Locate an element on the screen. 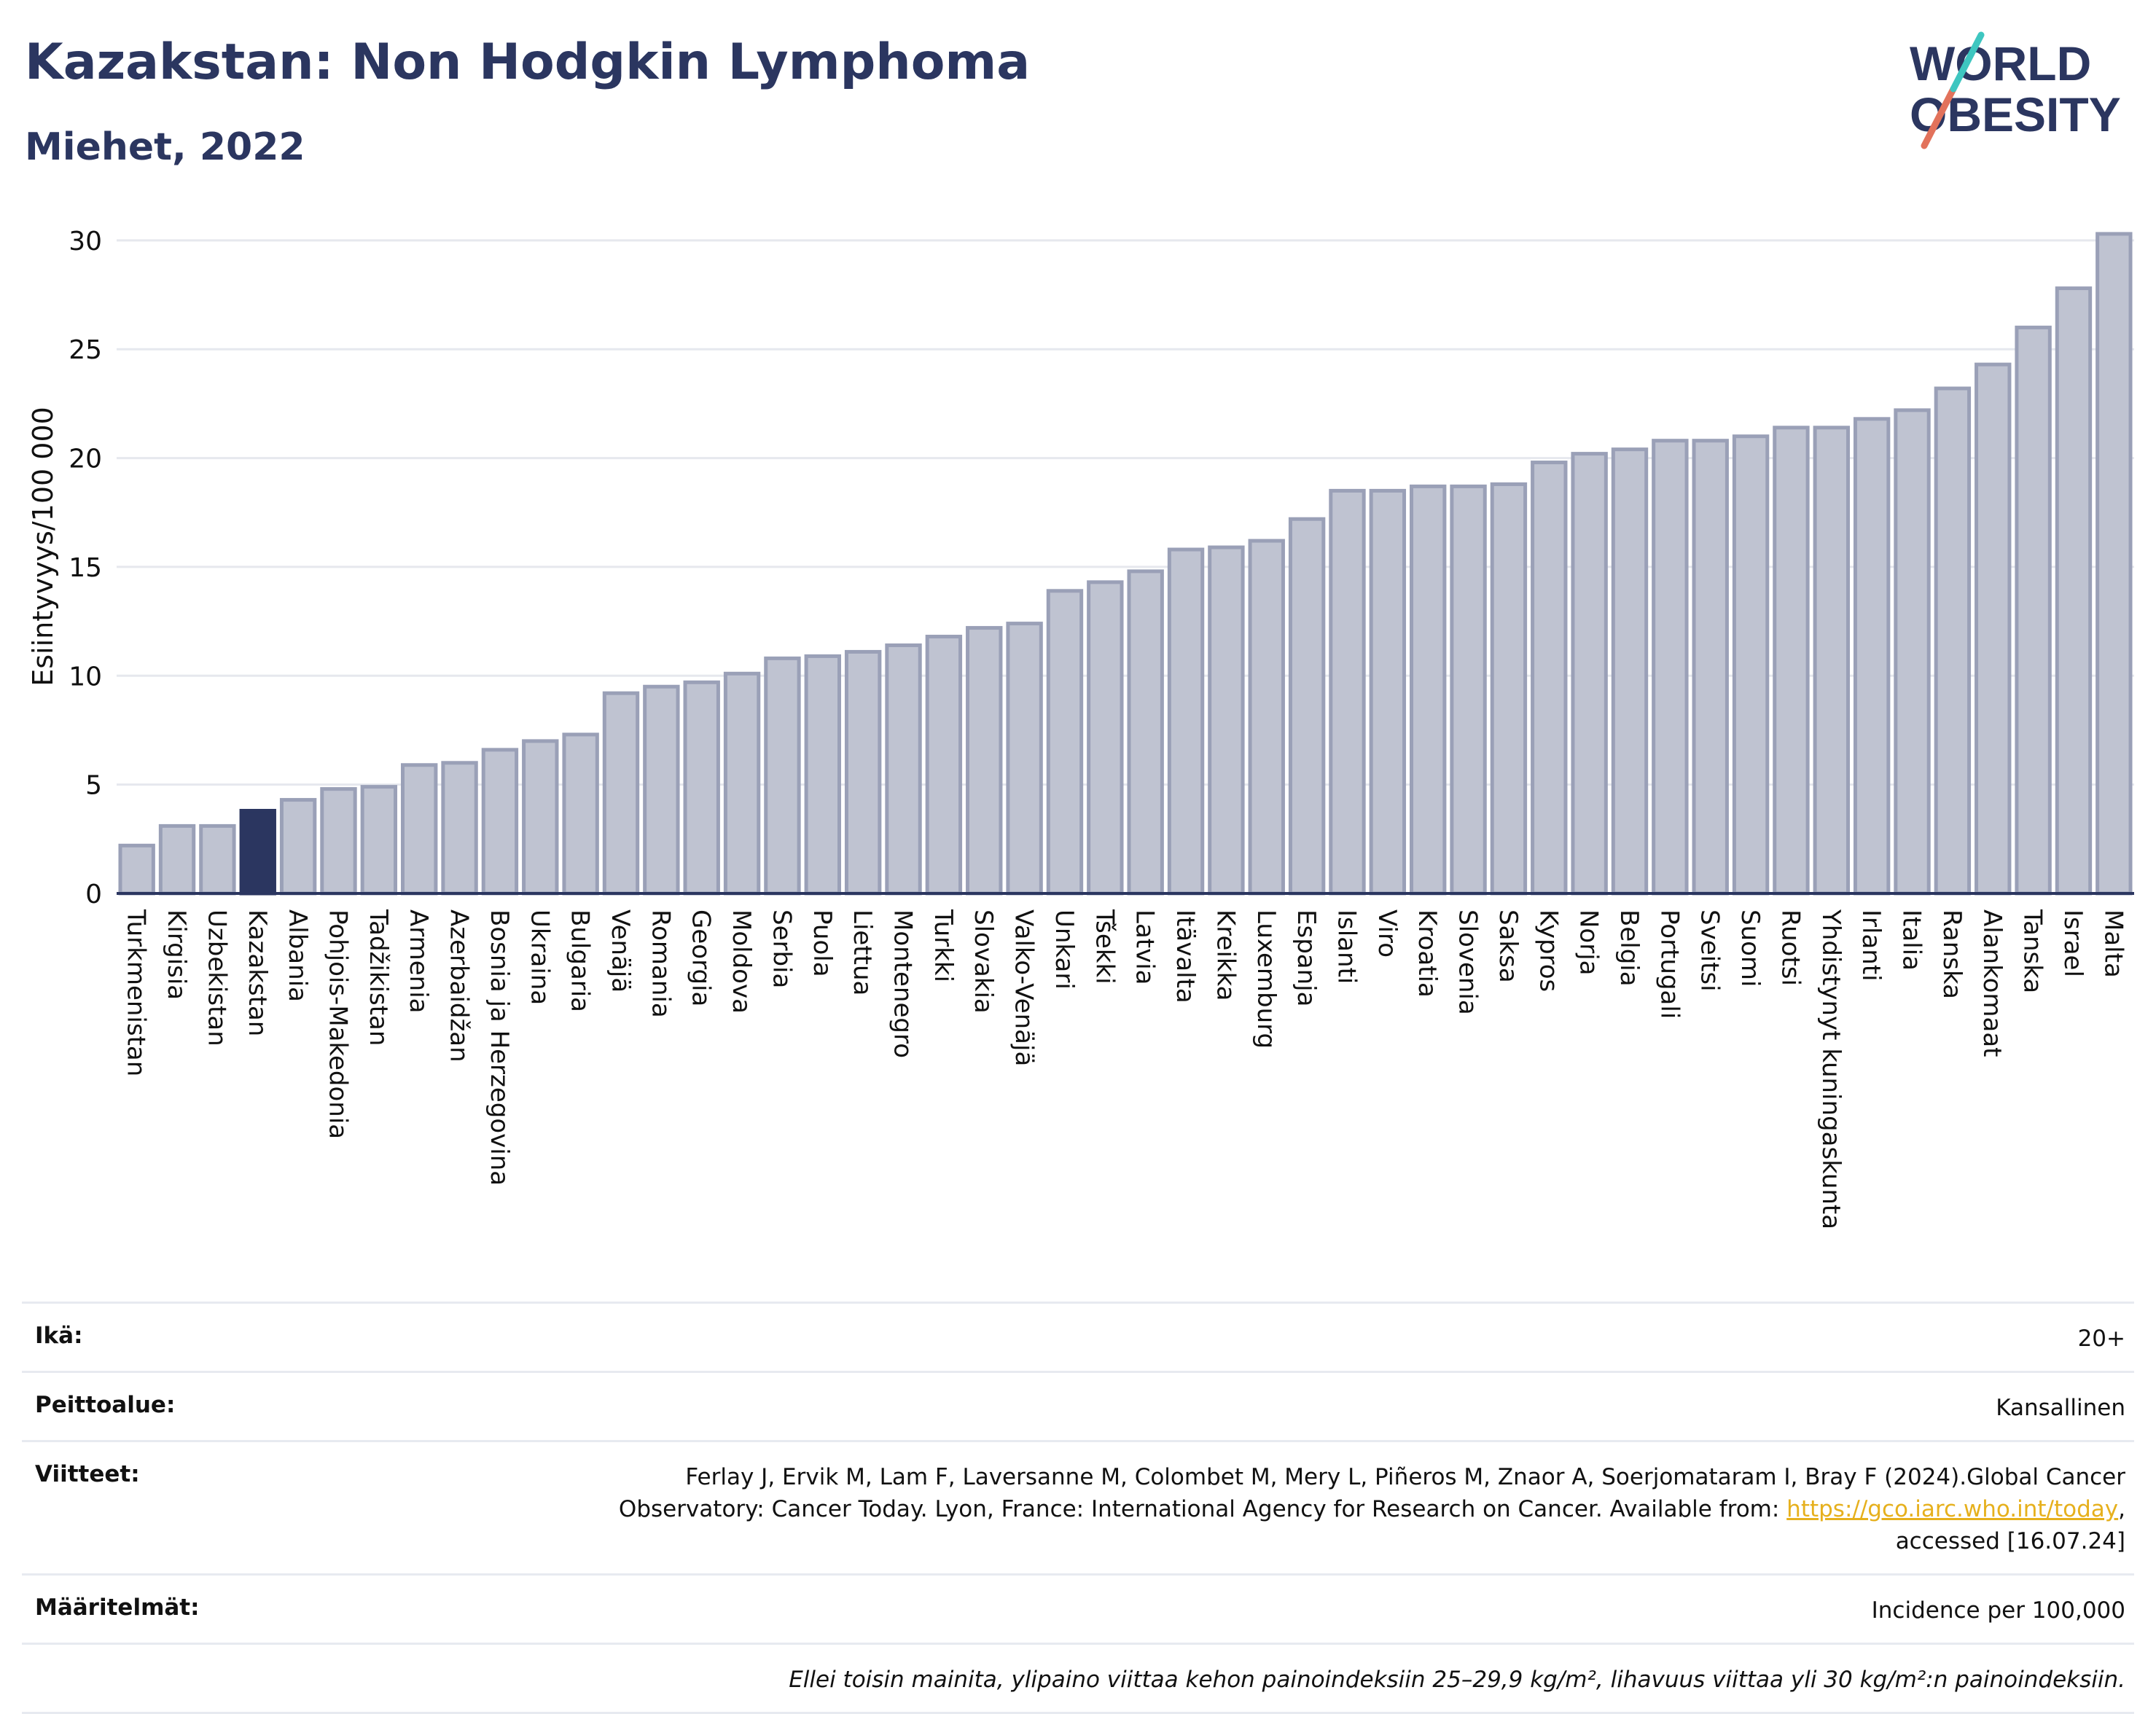  x-tick-label: Islanti is located at coordinates (1347, 946).